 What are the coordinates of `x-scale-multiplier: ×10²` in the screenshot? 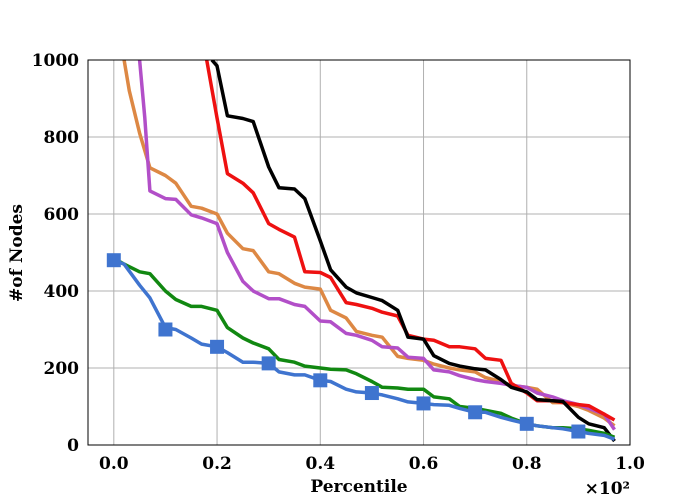 It's located at (607, 489).